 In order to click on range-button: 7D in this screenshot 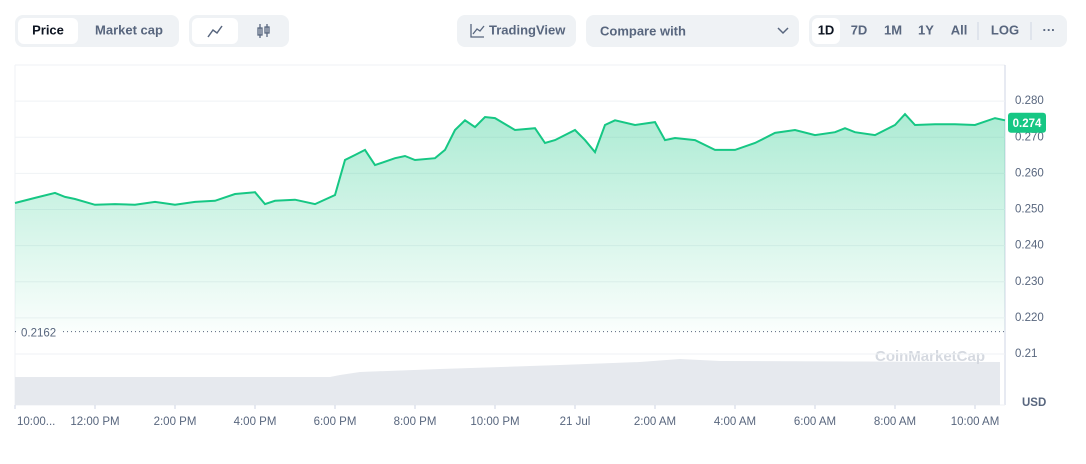, I will do `click(859, 29)`.